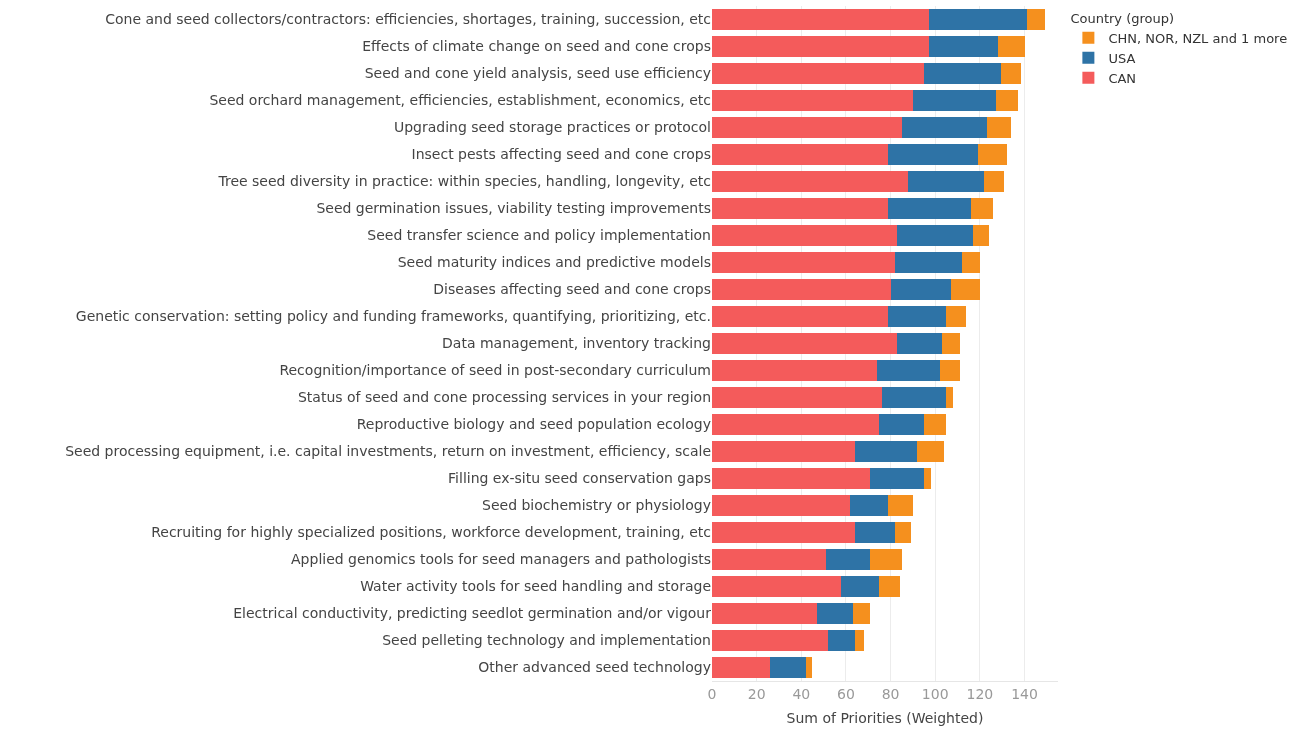 The width and height of the screenshot is (1298, 743). Describe the element at coordinates (980, 693) in the screenshot. I see `x-tick-label: 120` at that location.